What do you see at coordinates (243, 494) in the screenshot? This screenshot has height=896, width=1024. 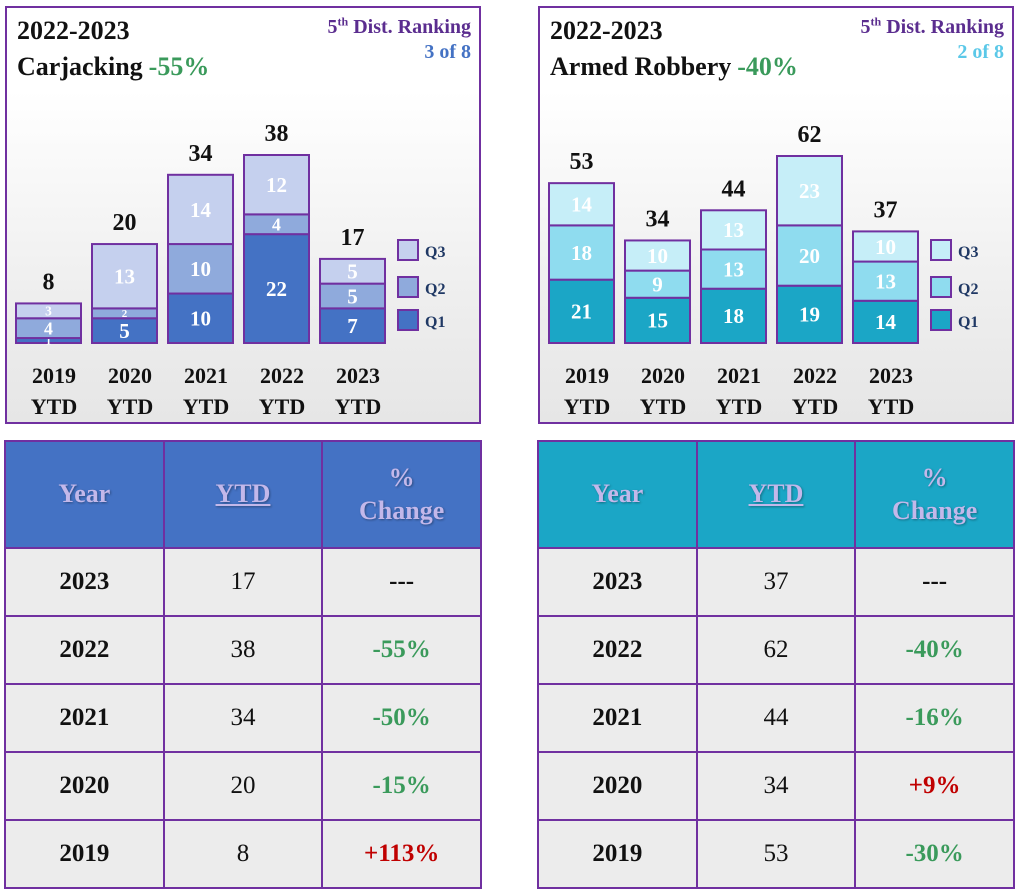 I see `ytd-header: YTD` at bounding box center [243, 494].